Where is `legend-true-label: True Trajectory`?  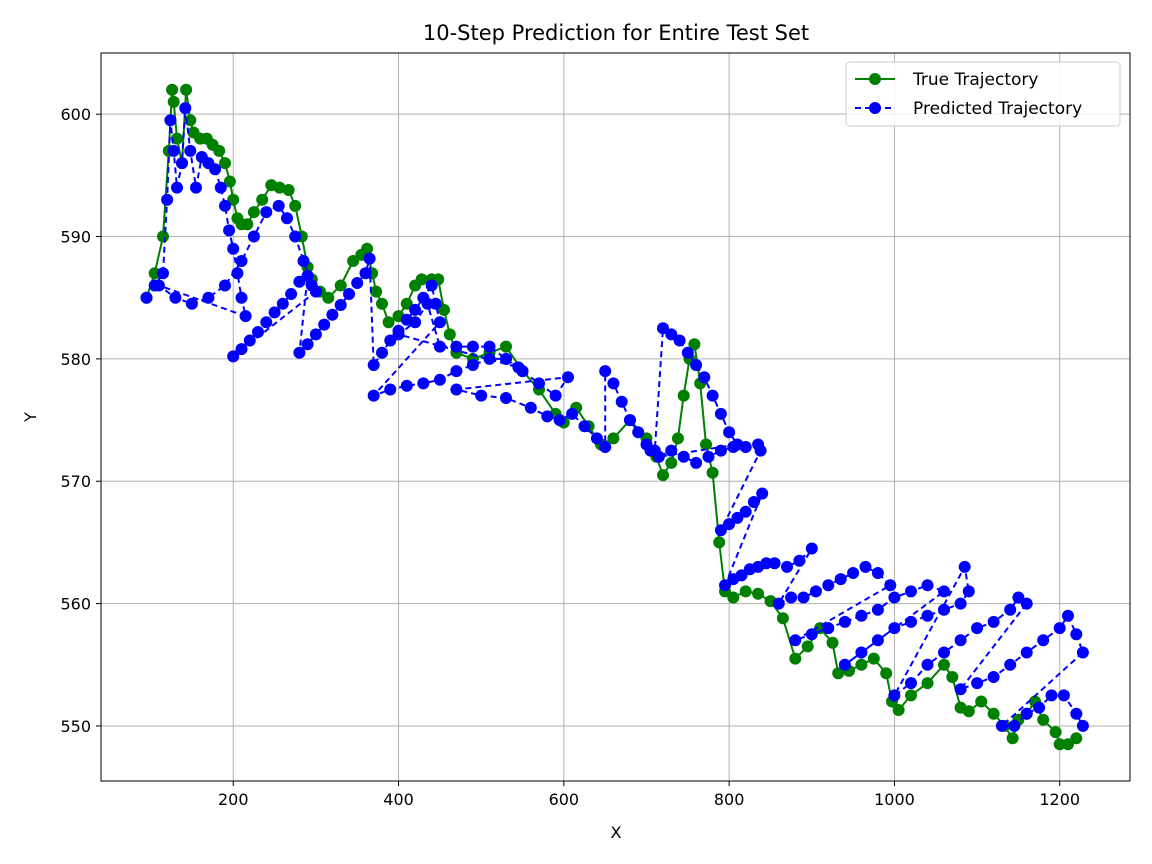 legend-true-label: True Trajectory is located at coordinates (975, 80).